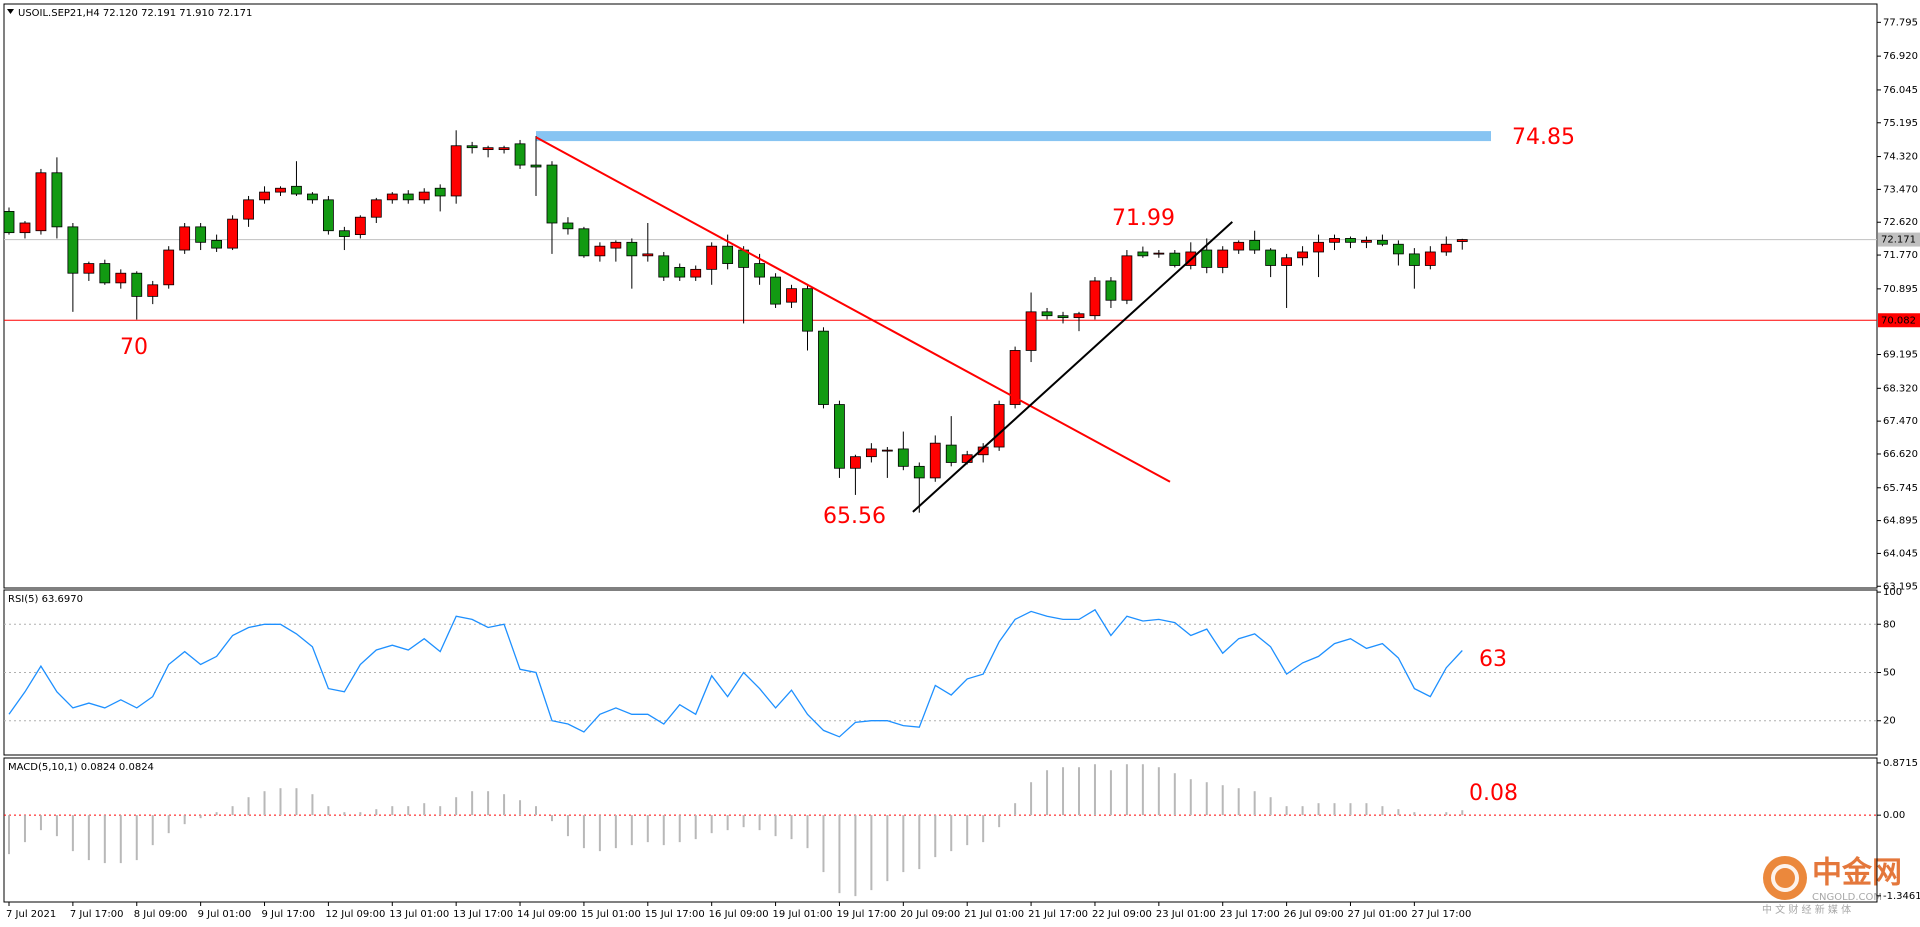  What do you see at coordinates (1900, 90) in the screenshot?
I see `y-tick-label: 76.045` at bounding box center [1900, 90].